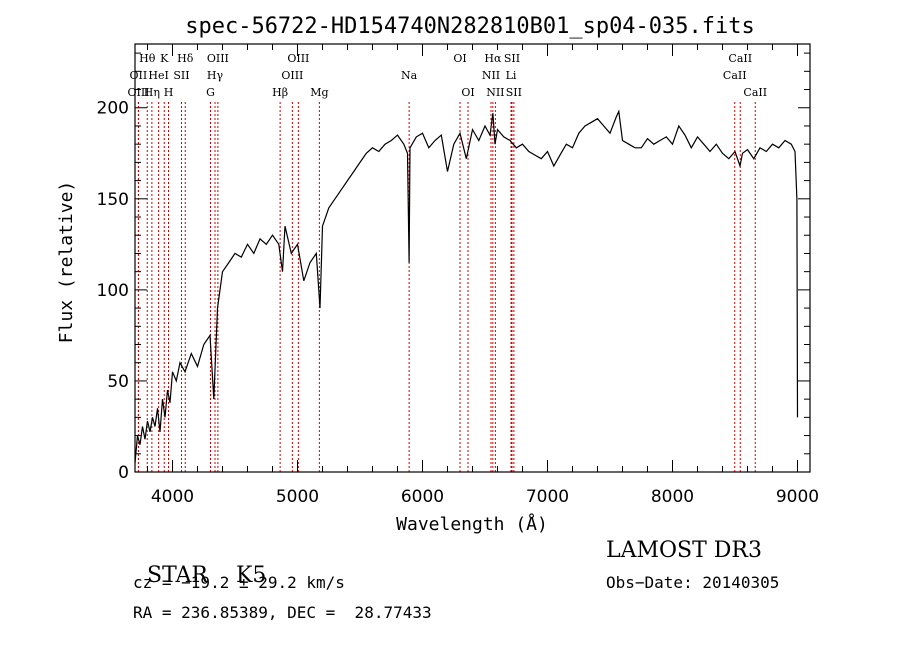 The width and height of the screenshot is (900, 649). What do you see at coordinates (297, 497) in the screenshot?
I see `x-tick-label-1: 5000` at bounding box center [297, 497].